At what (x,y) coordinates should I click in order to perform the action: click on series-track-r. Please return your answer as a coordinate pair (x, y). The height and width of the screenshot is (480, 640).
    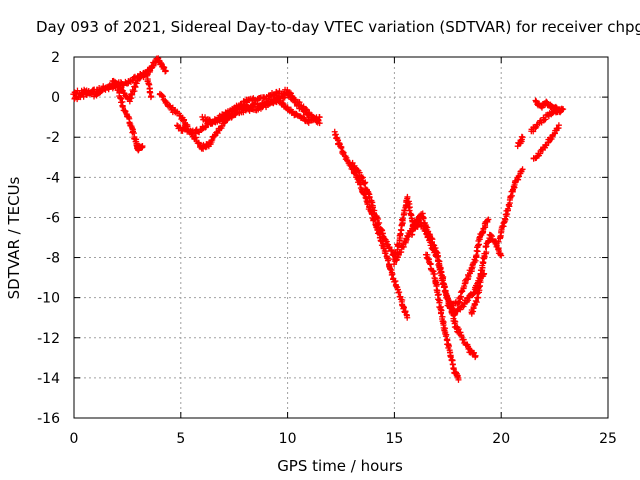
    Looking at the image, I should click on (548, 106).